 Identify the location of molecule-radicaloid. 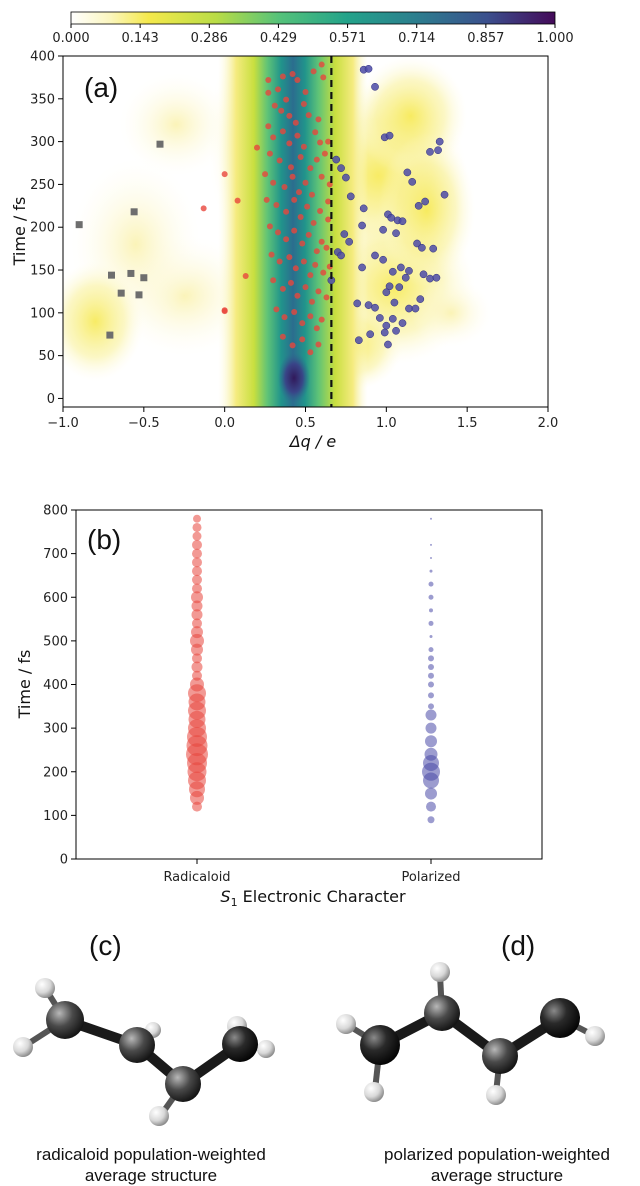
(144, 1052).